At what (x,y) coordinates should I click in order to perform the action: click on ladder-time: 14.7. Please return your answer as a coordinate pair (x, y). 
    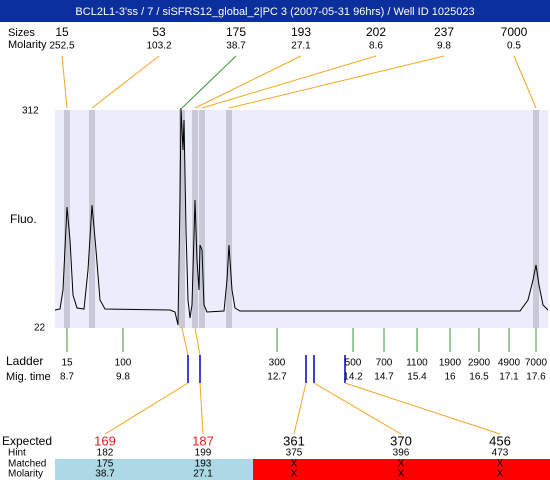
    Looking at the image, I should click on (384, 377).